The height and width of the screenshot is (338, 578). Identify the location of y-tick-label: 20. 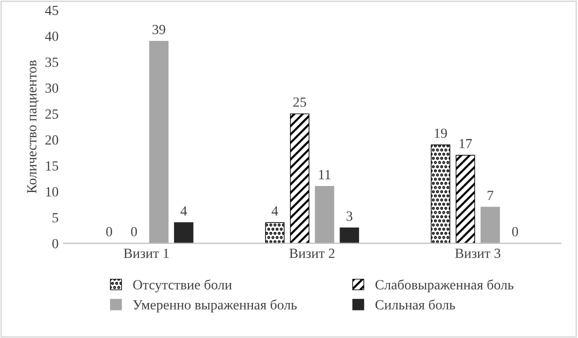
(51, 140).